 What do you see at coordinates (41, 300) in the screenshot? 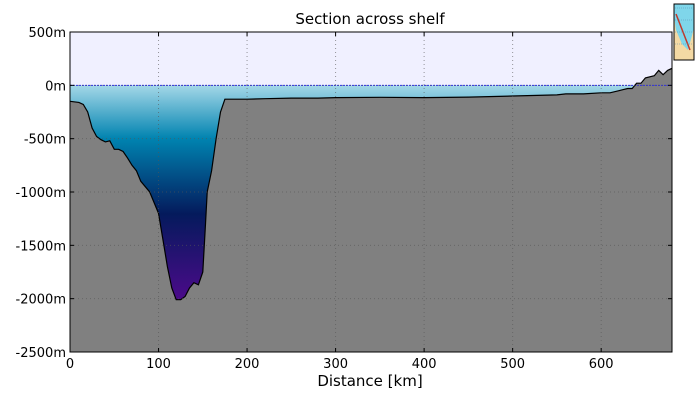
I see `y-tick-label: -2000m` at bounding box center [41, 300].